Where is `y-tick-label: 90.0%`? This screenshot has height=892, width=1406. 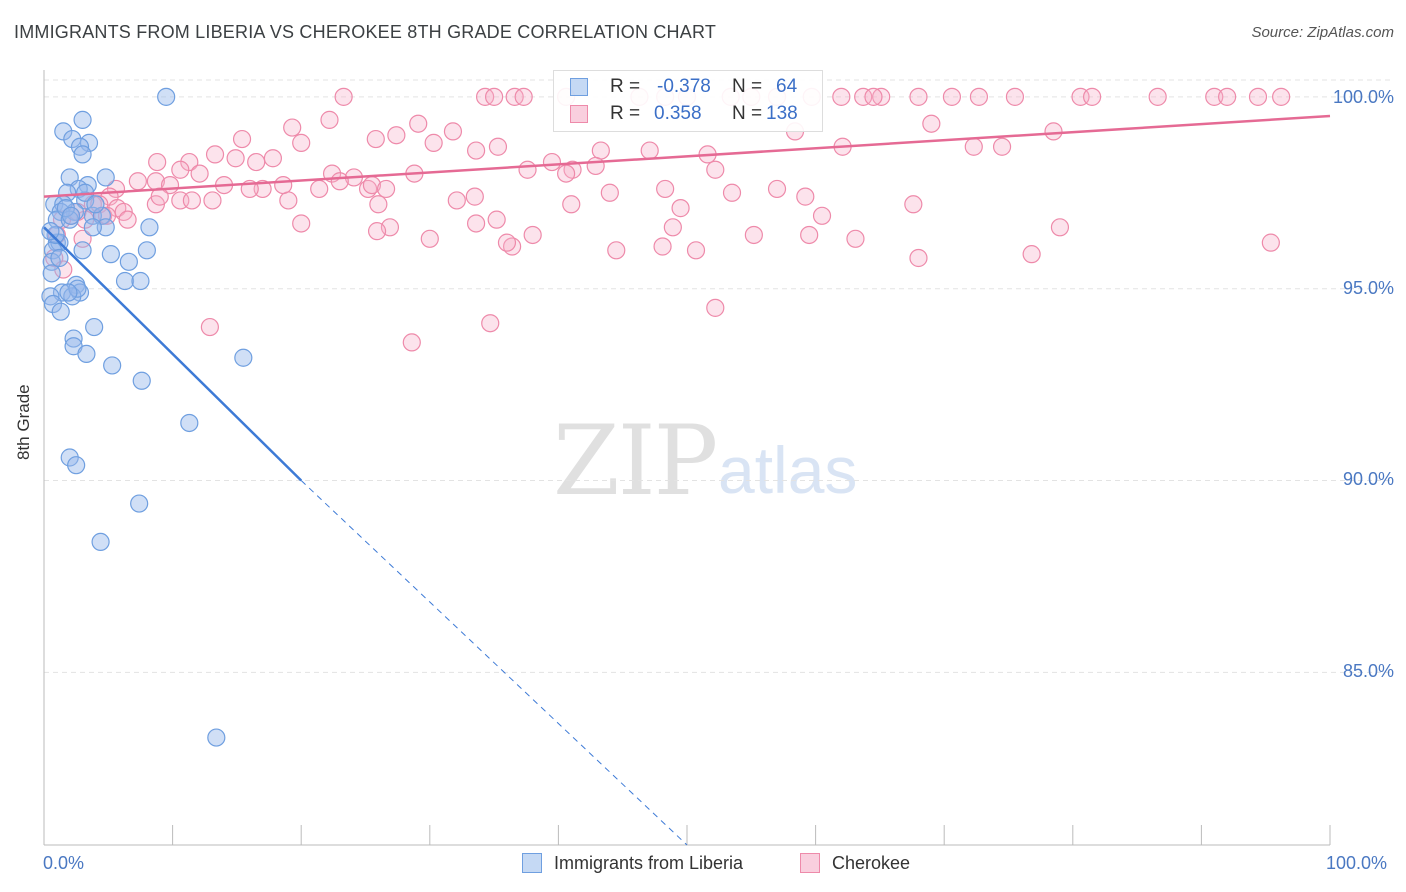
y-tick-label: 90.0% is located at coordinates (1368, 479).